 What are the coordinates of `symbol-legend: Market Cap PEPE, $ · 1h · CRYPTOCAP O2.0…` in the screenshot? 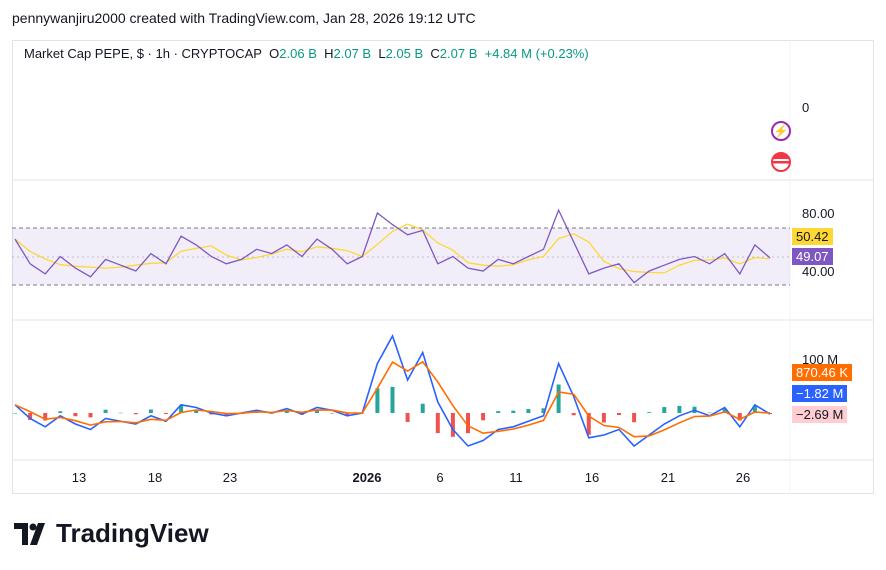 It's located at (306, 53).